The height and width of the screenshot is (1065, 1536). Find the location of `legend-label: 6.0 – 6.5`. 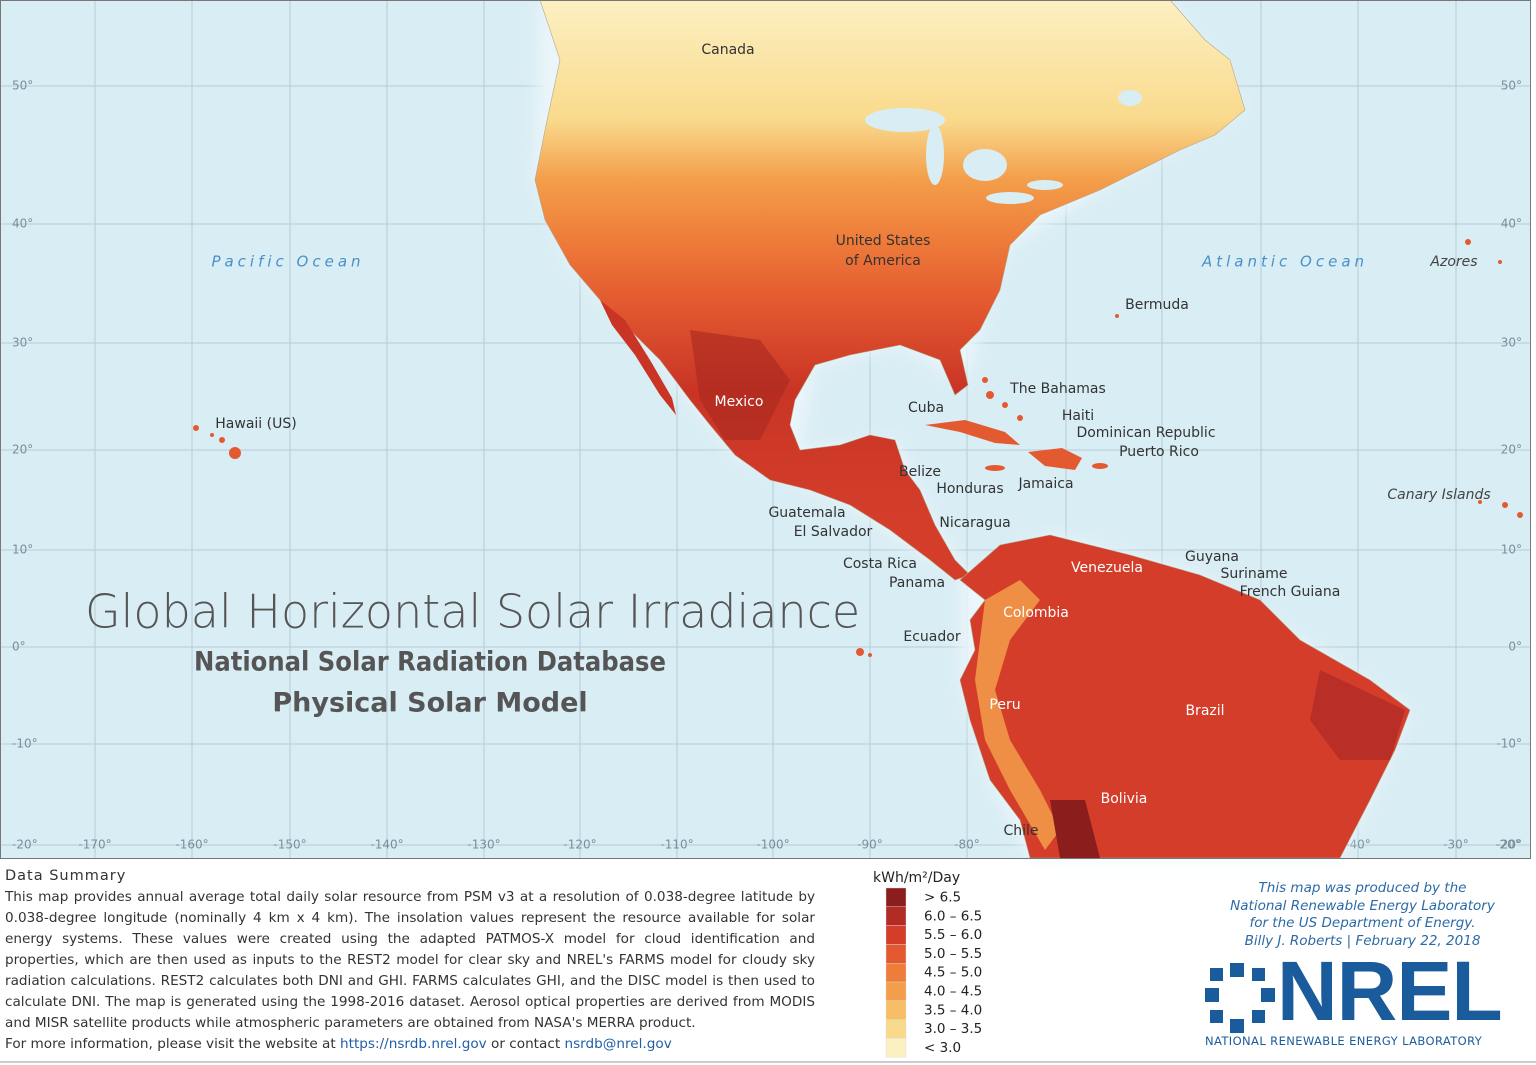

legend-label: 6.0 – 6.5 is located at coordinates (953, 916).